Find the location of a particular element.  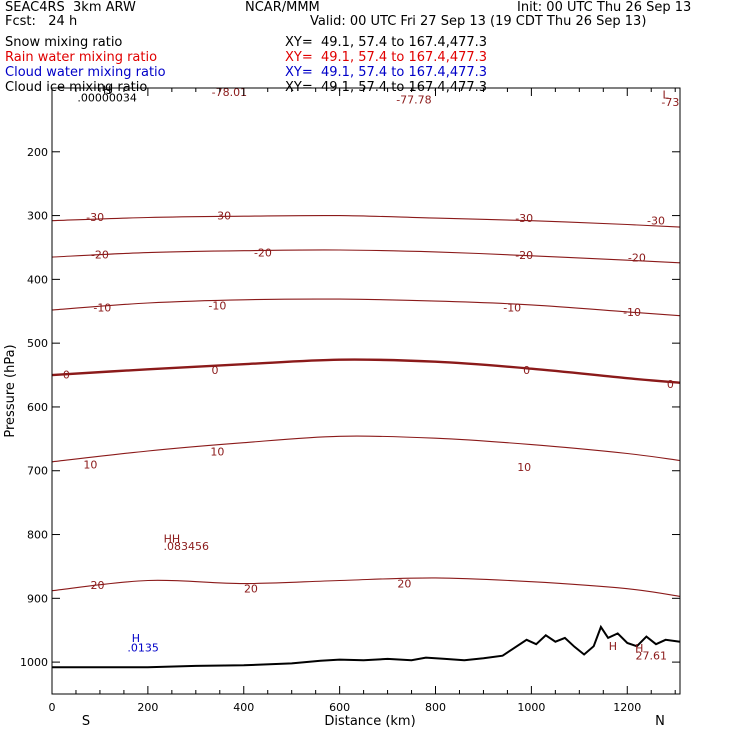

y-tick-label: 500 is located at coordinates (37, 343).